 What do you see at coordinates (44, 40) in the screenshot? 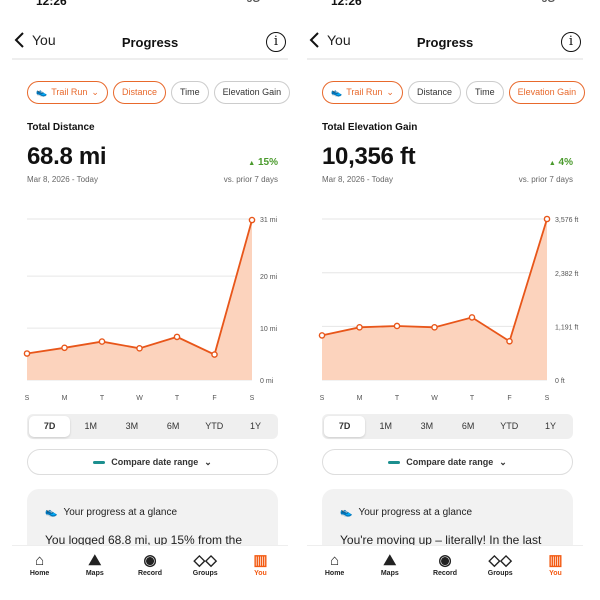
I see `back-label: You` at bounding box center [44, 40].